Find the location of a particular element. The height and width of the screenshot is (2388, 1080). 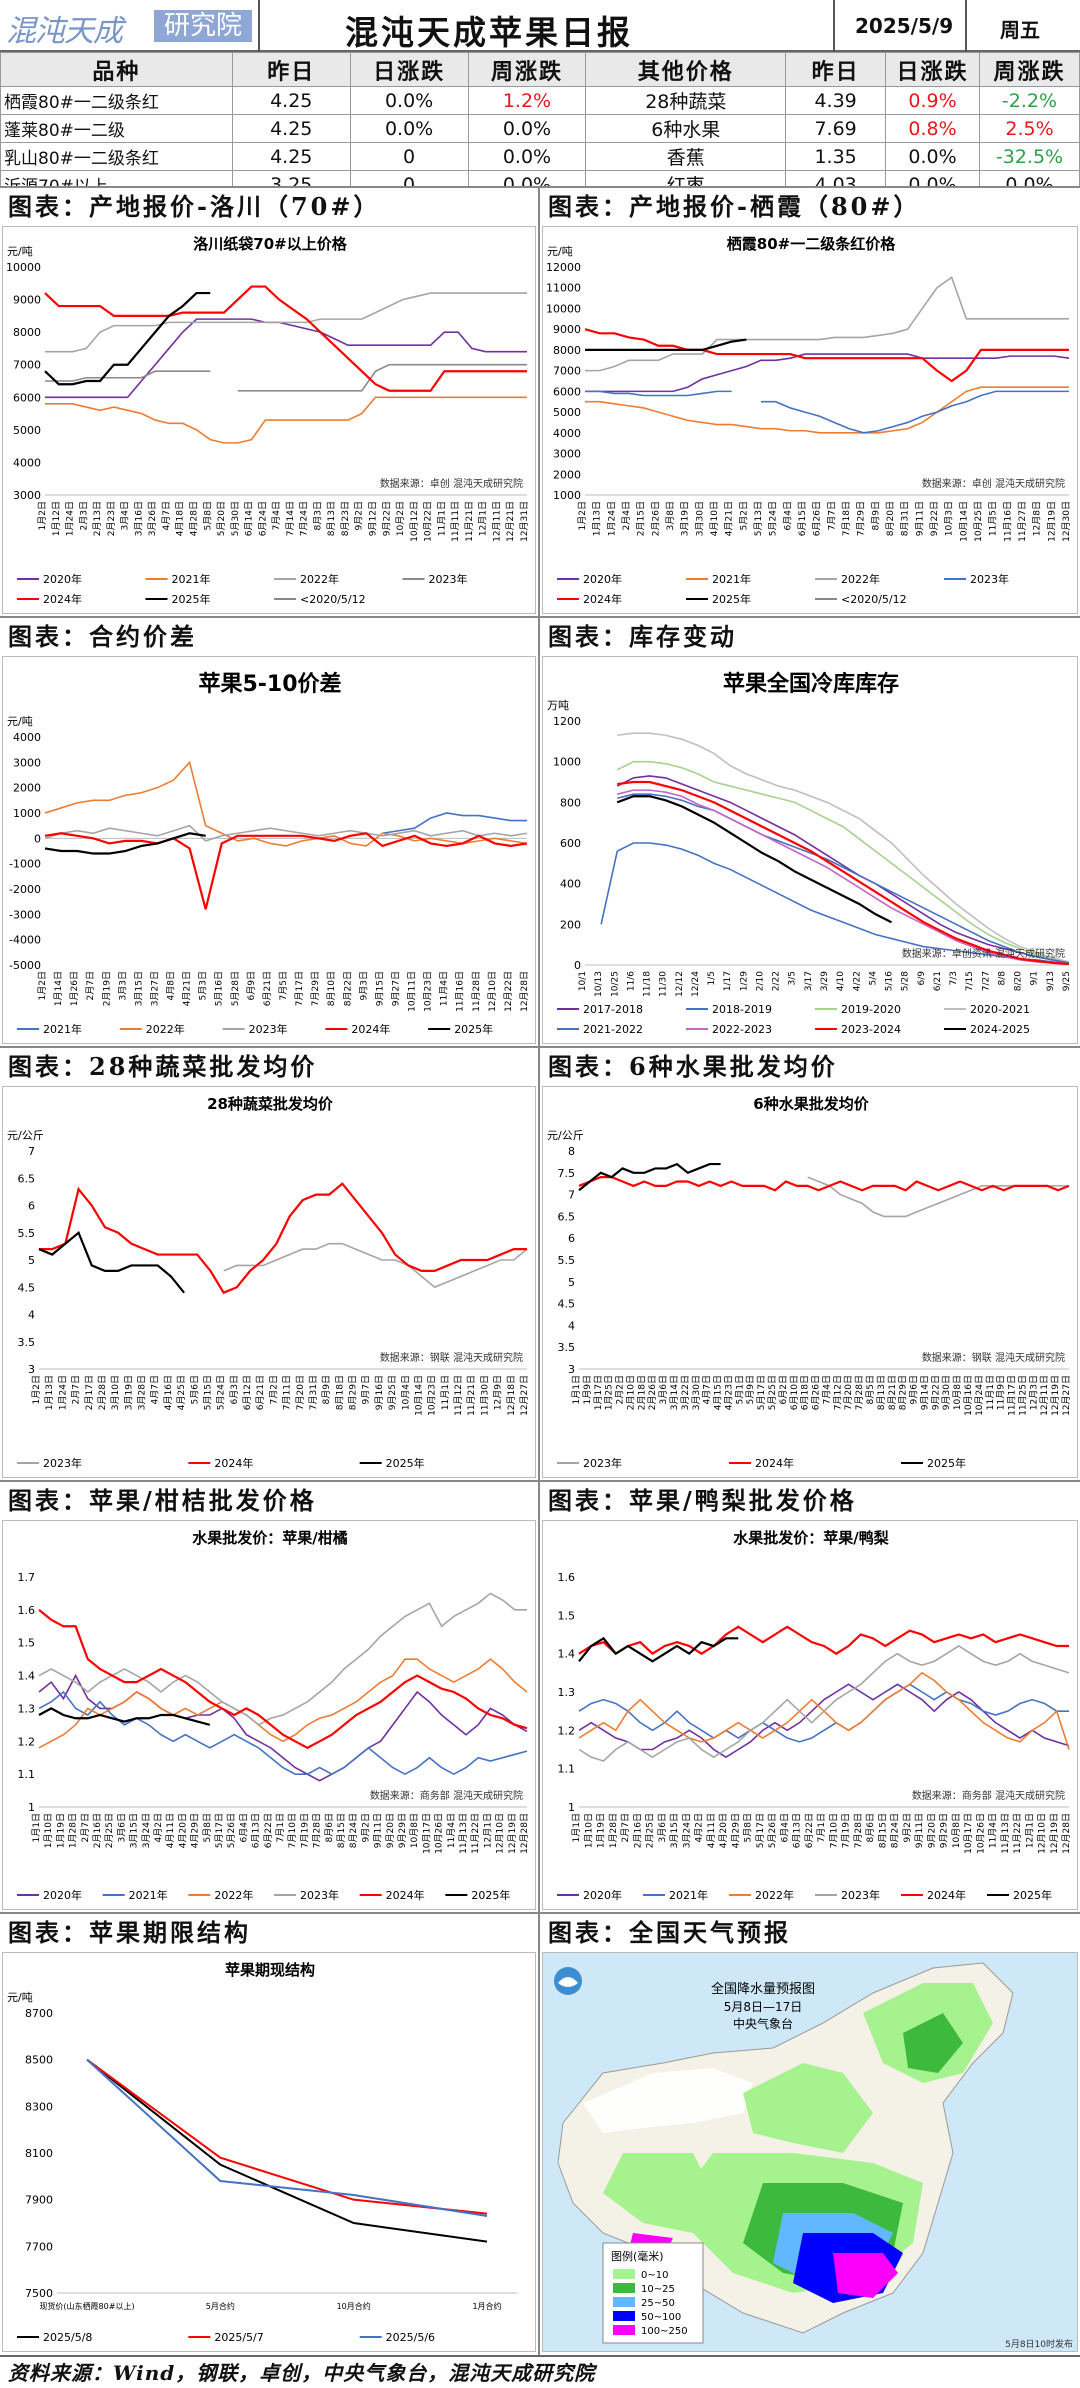

x-tick-label: 5月13日 is located at coordinates (758, 518).